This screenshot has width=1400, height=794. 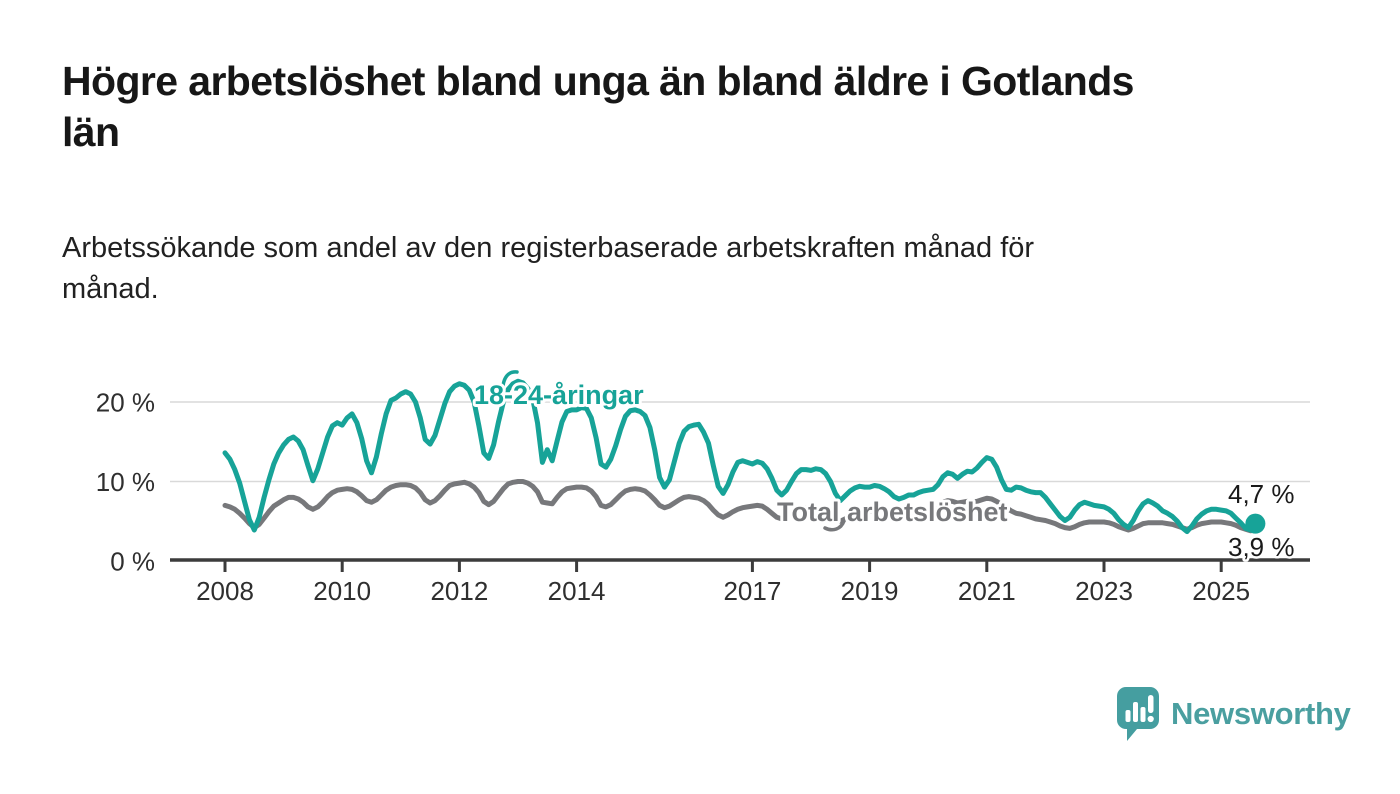 I want to click on series-lines, so click(x=740, y=456).